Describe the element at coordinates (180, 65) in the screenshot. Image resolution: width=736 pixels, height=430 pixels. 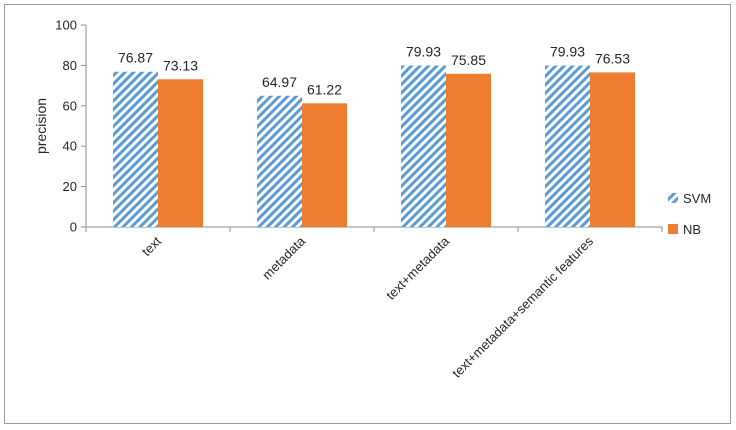
I see `data-label-nb: 73.13` at that location.